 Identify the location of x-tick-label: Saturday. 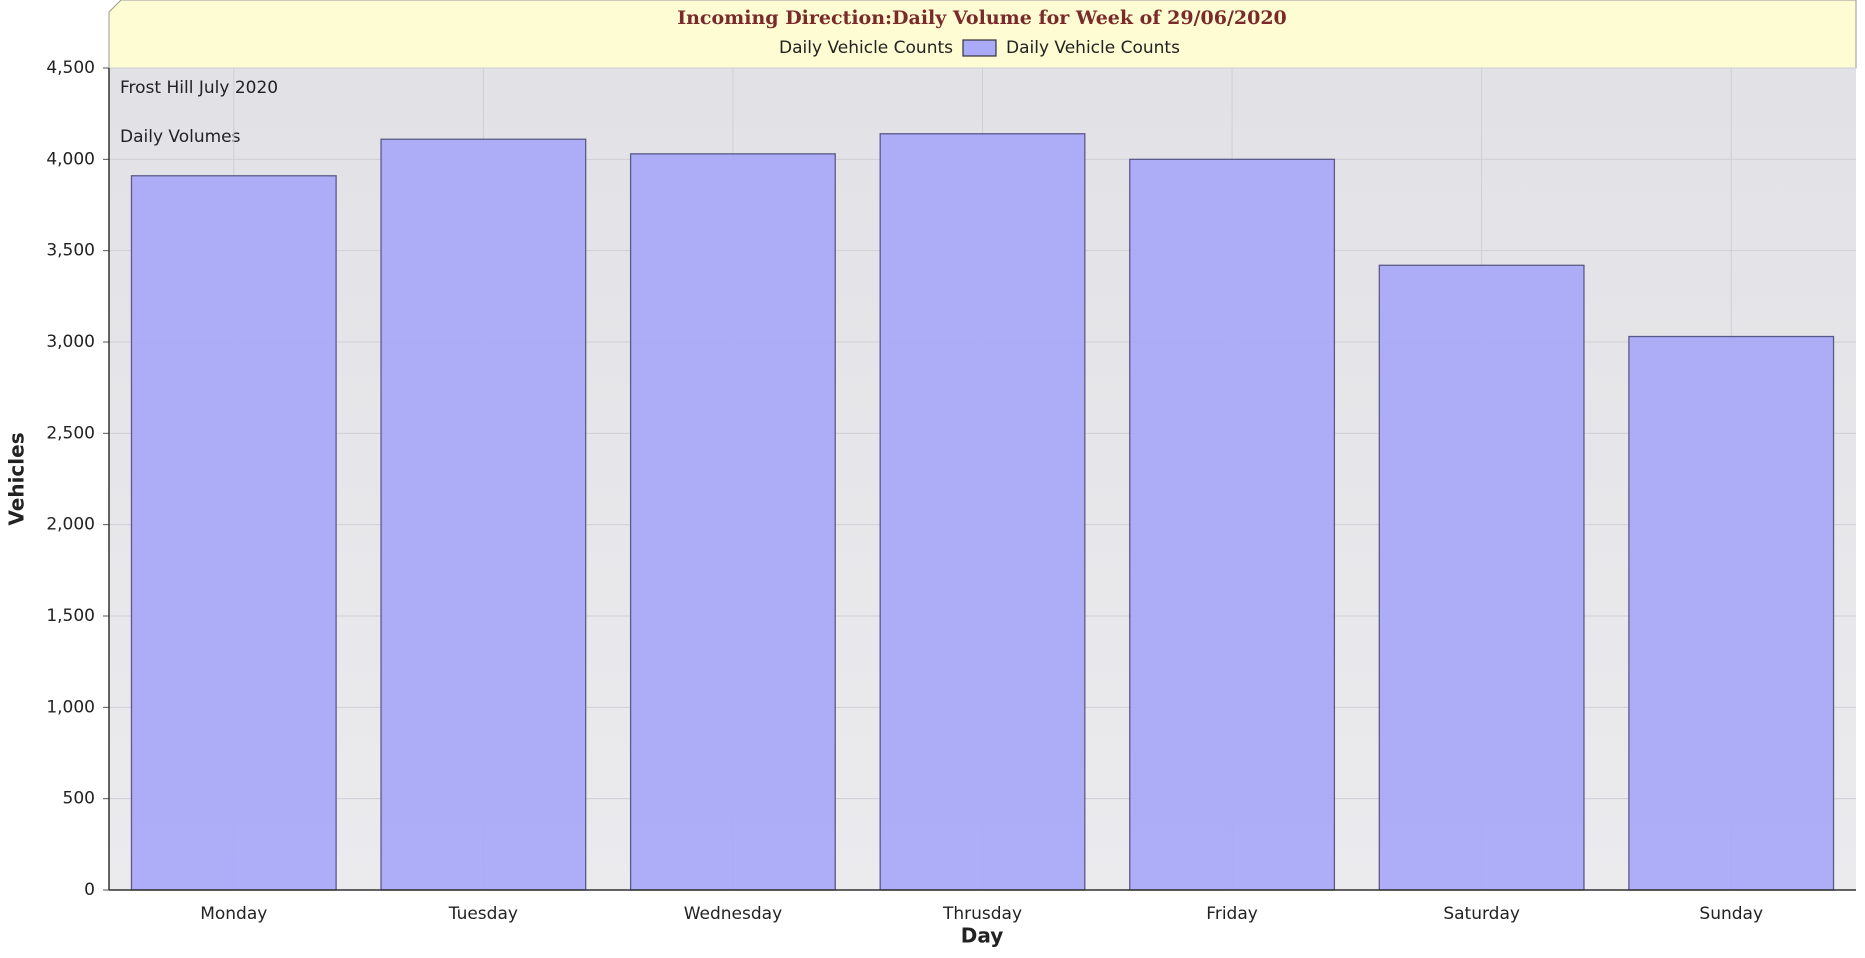
(1481, 914).